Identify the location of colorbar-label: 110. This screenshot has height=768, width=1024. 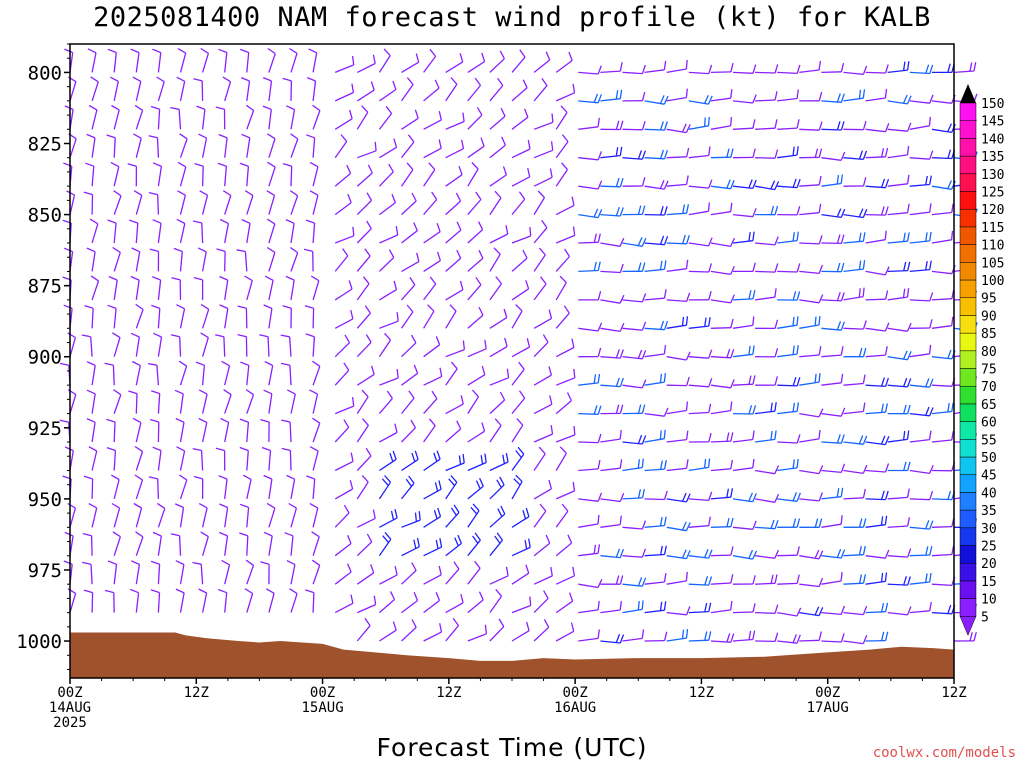
(992, 246).